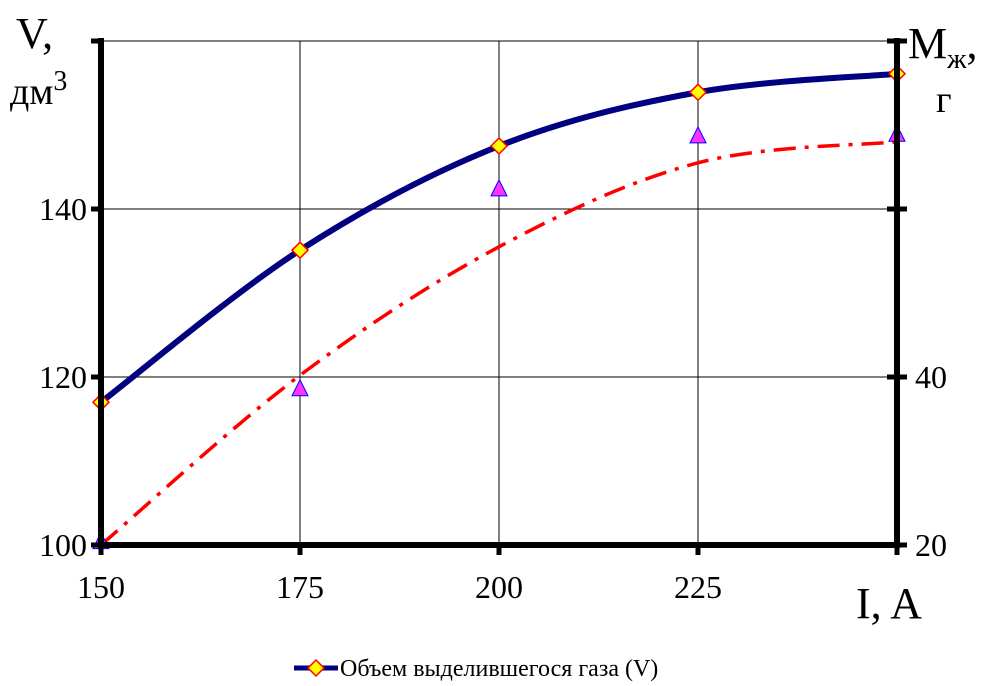  I want to click on y-left-tick-label: 140, so click(63, 209).